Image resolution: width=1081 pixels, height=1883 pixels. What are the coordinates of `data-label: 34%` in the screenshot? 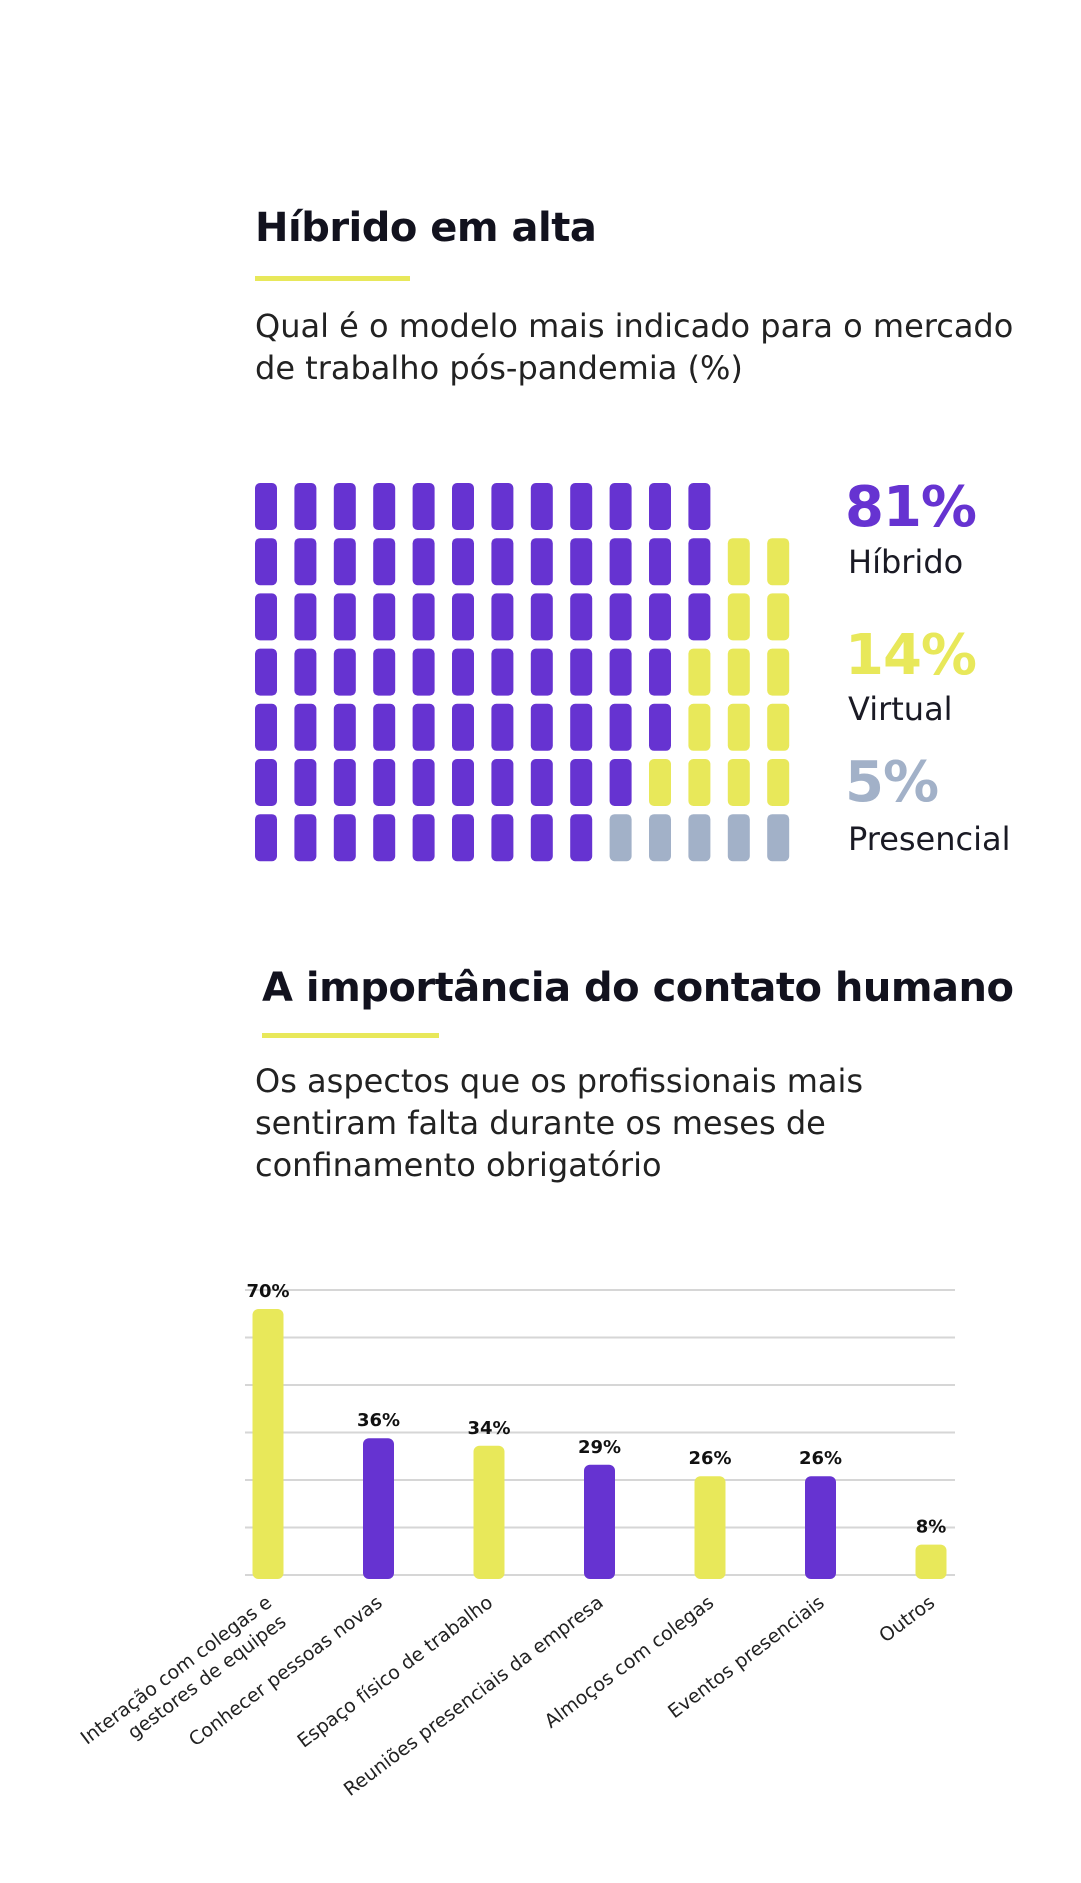 It's located at (488, 1428).